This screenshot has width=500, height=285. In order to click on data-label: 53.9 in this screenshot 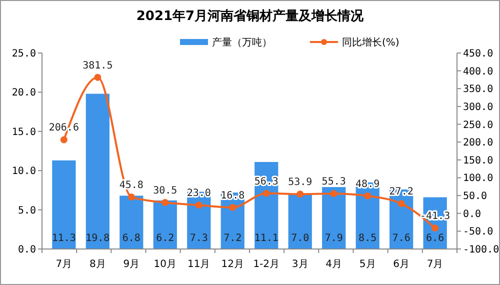, I will do `click(300, 182)`.